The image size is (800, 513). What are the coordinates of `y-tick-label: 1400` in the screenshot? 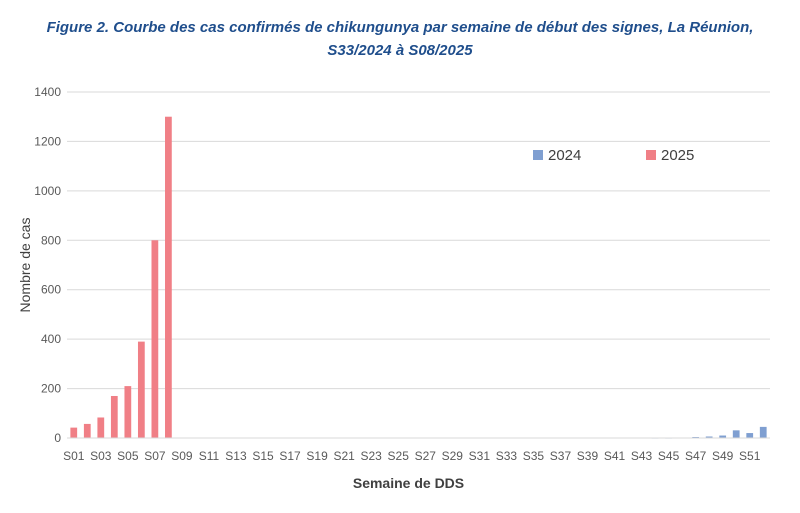 It's located at (47, 92).